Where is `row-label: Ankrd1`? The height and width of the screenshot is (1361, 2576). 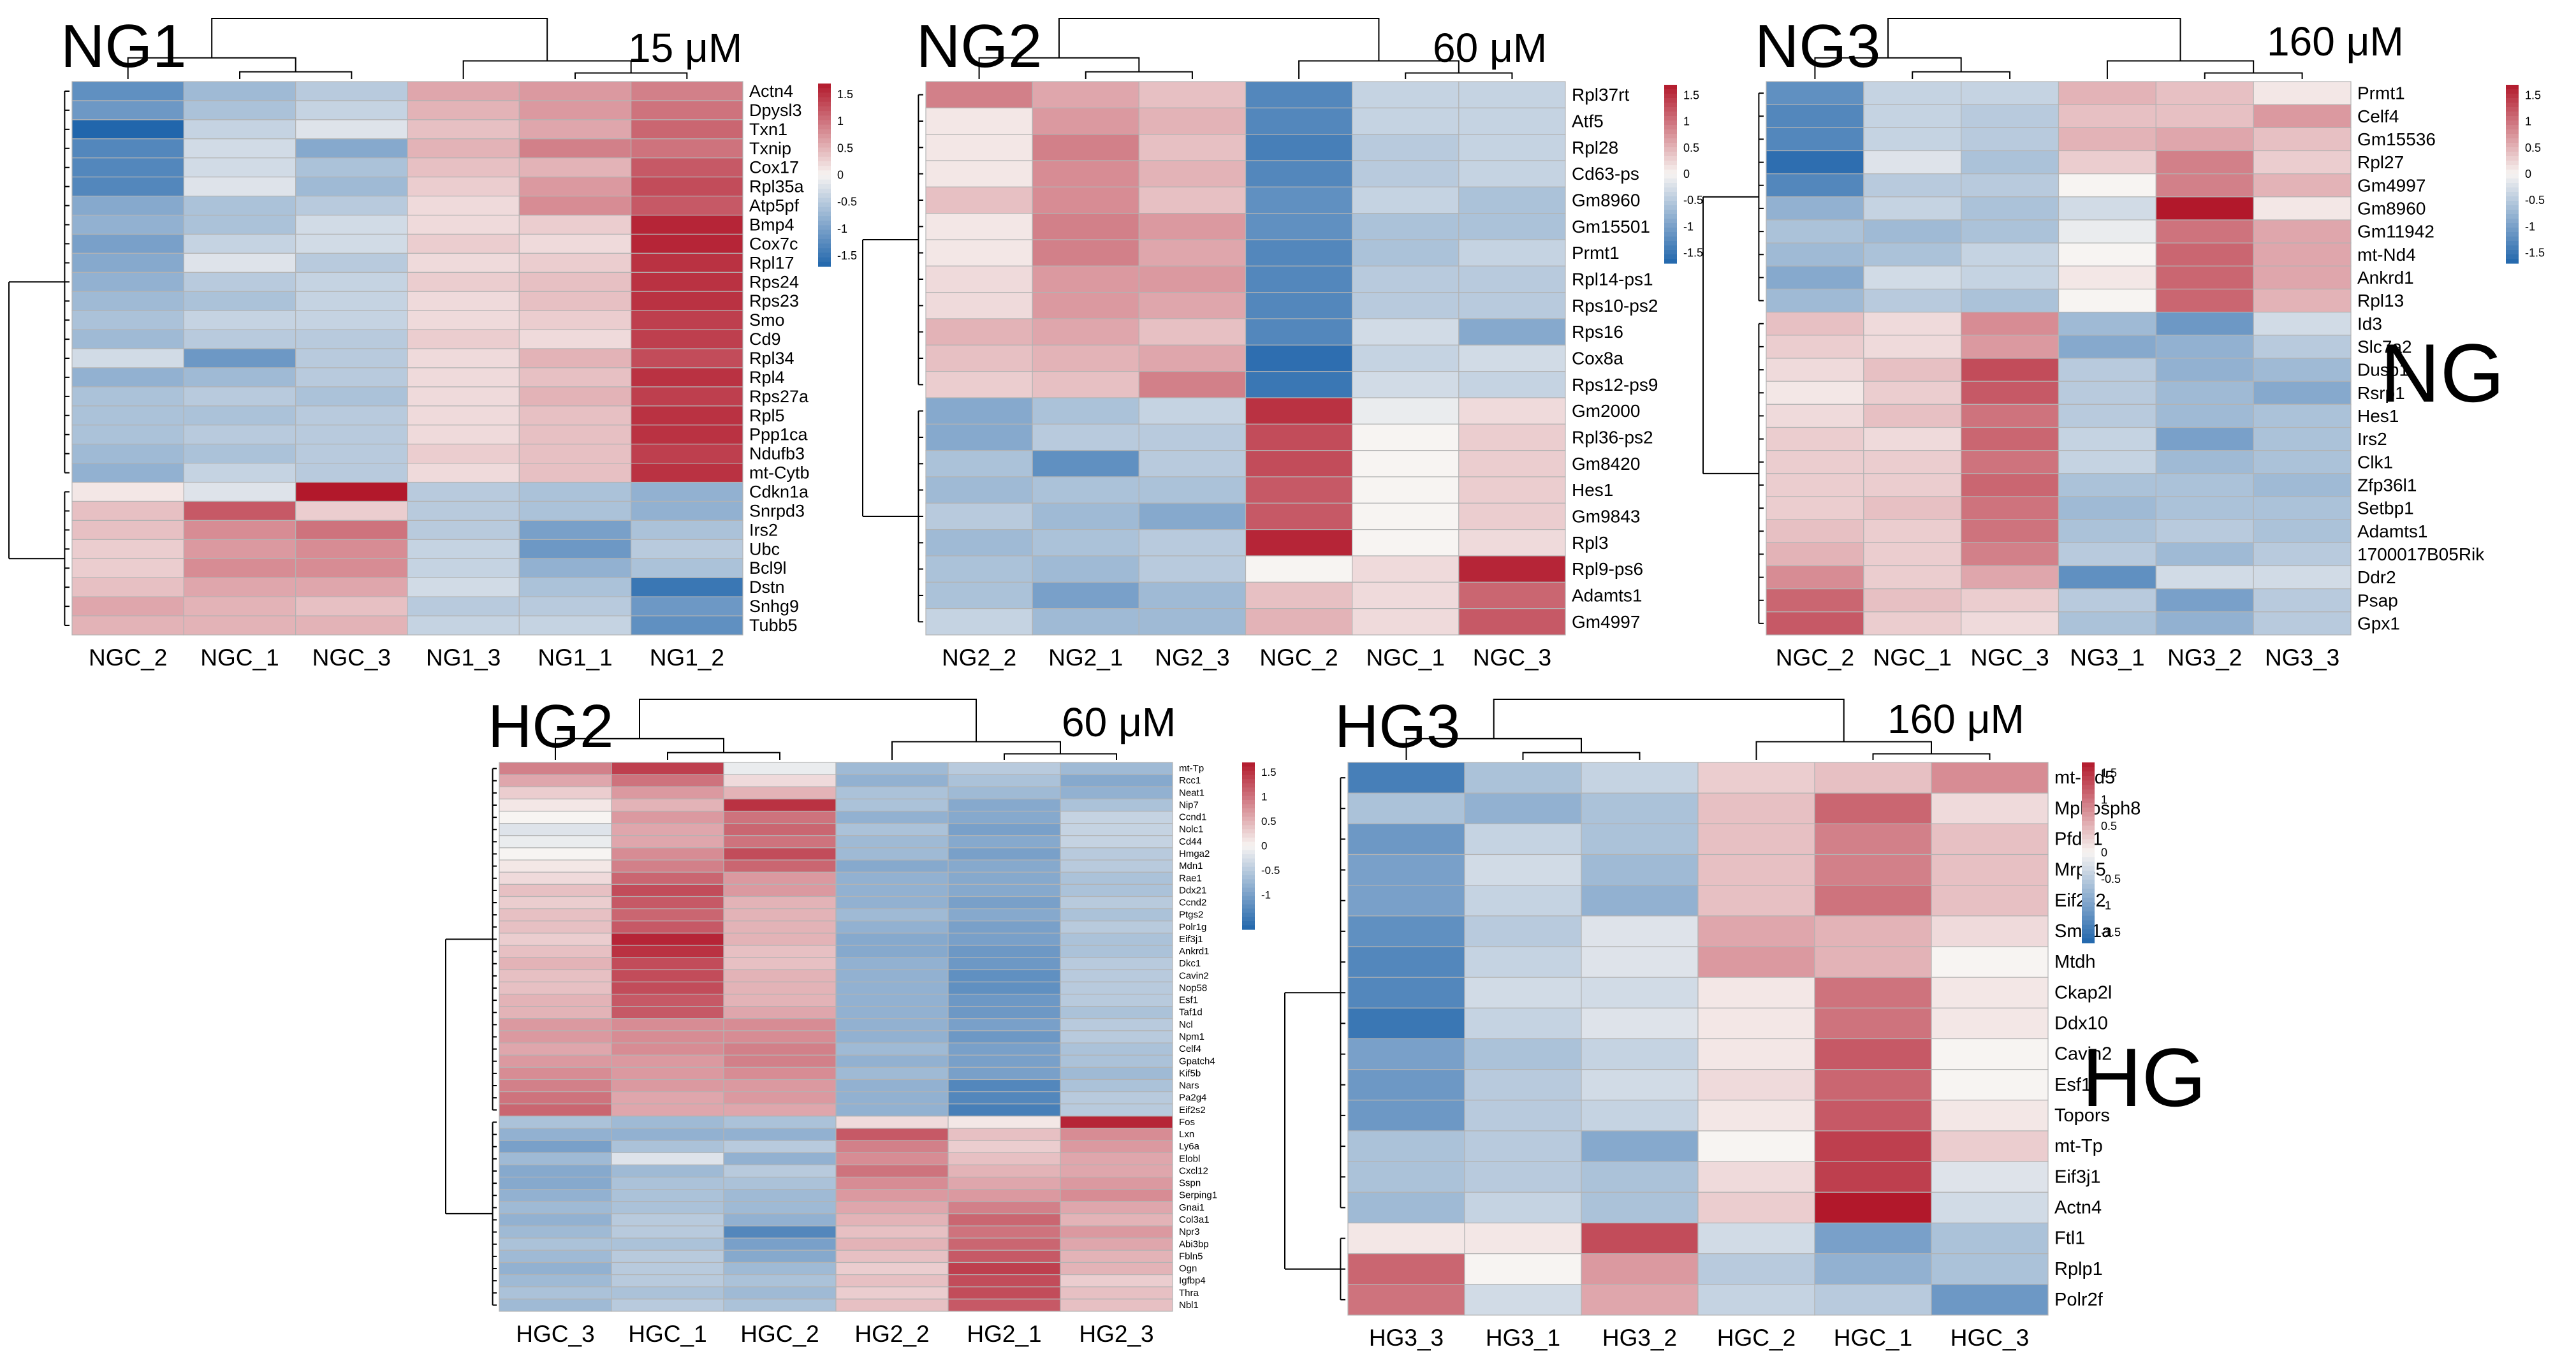 row-label: Ankrd1 is located at coordinates (1194, 951).